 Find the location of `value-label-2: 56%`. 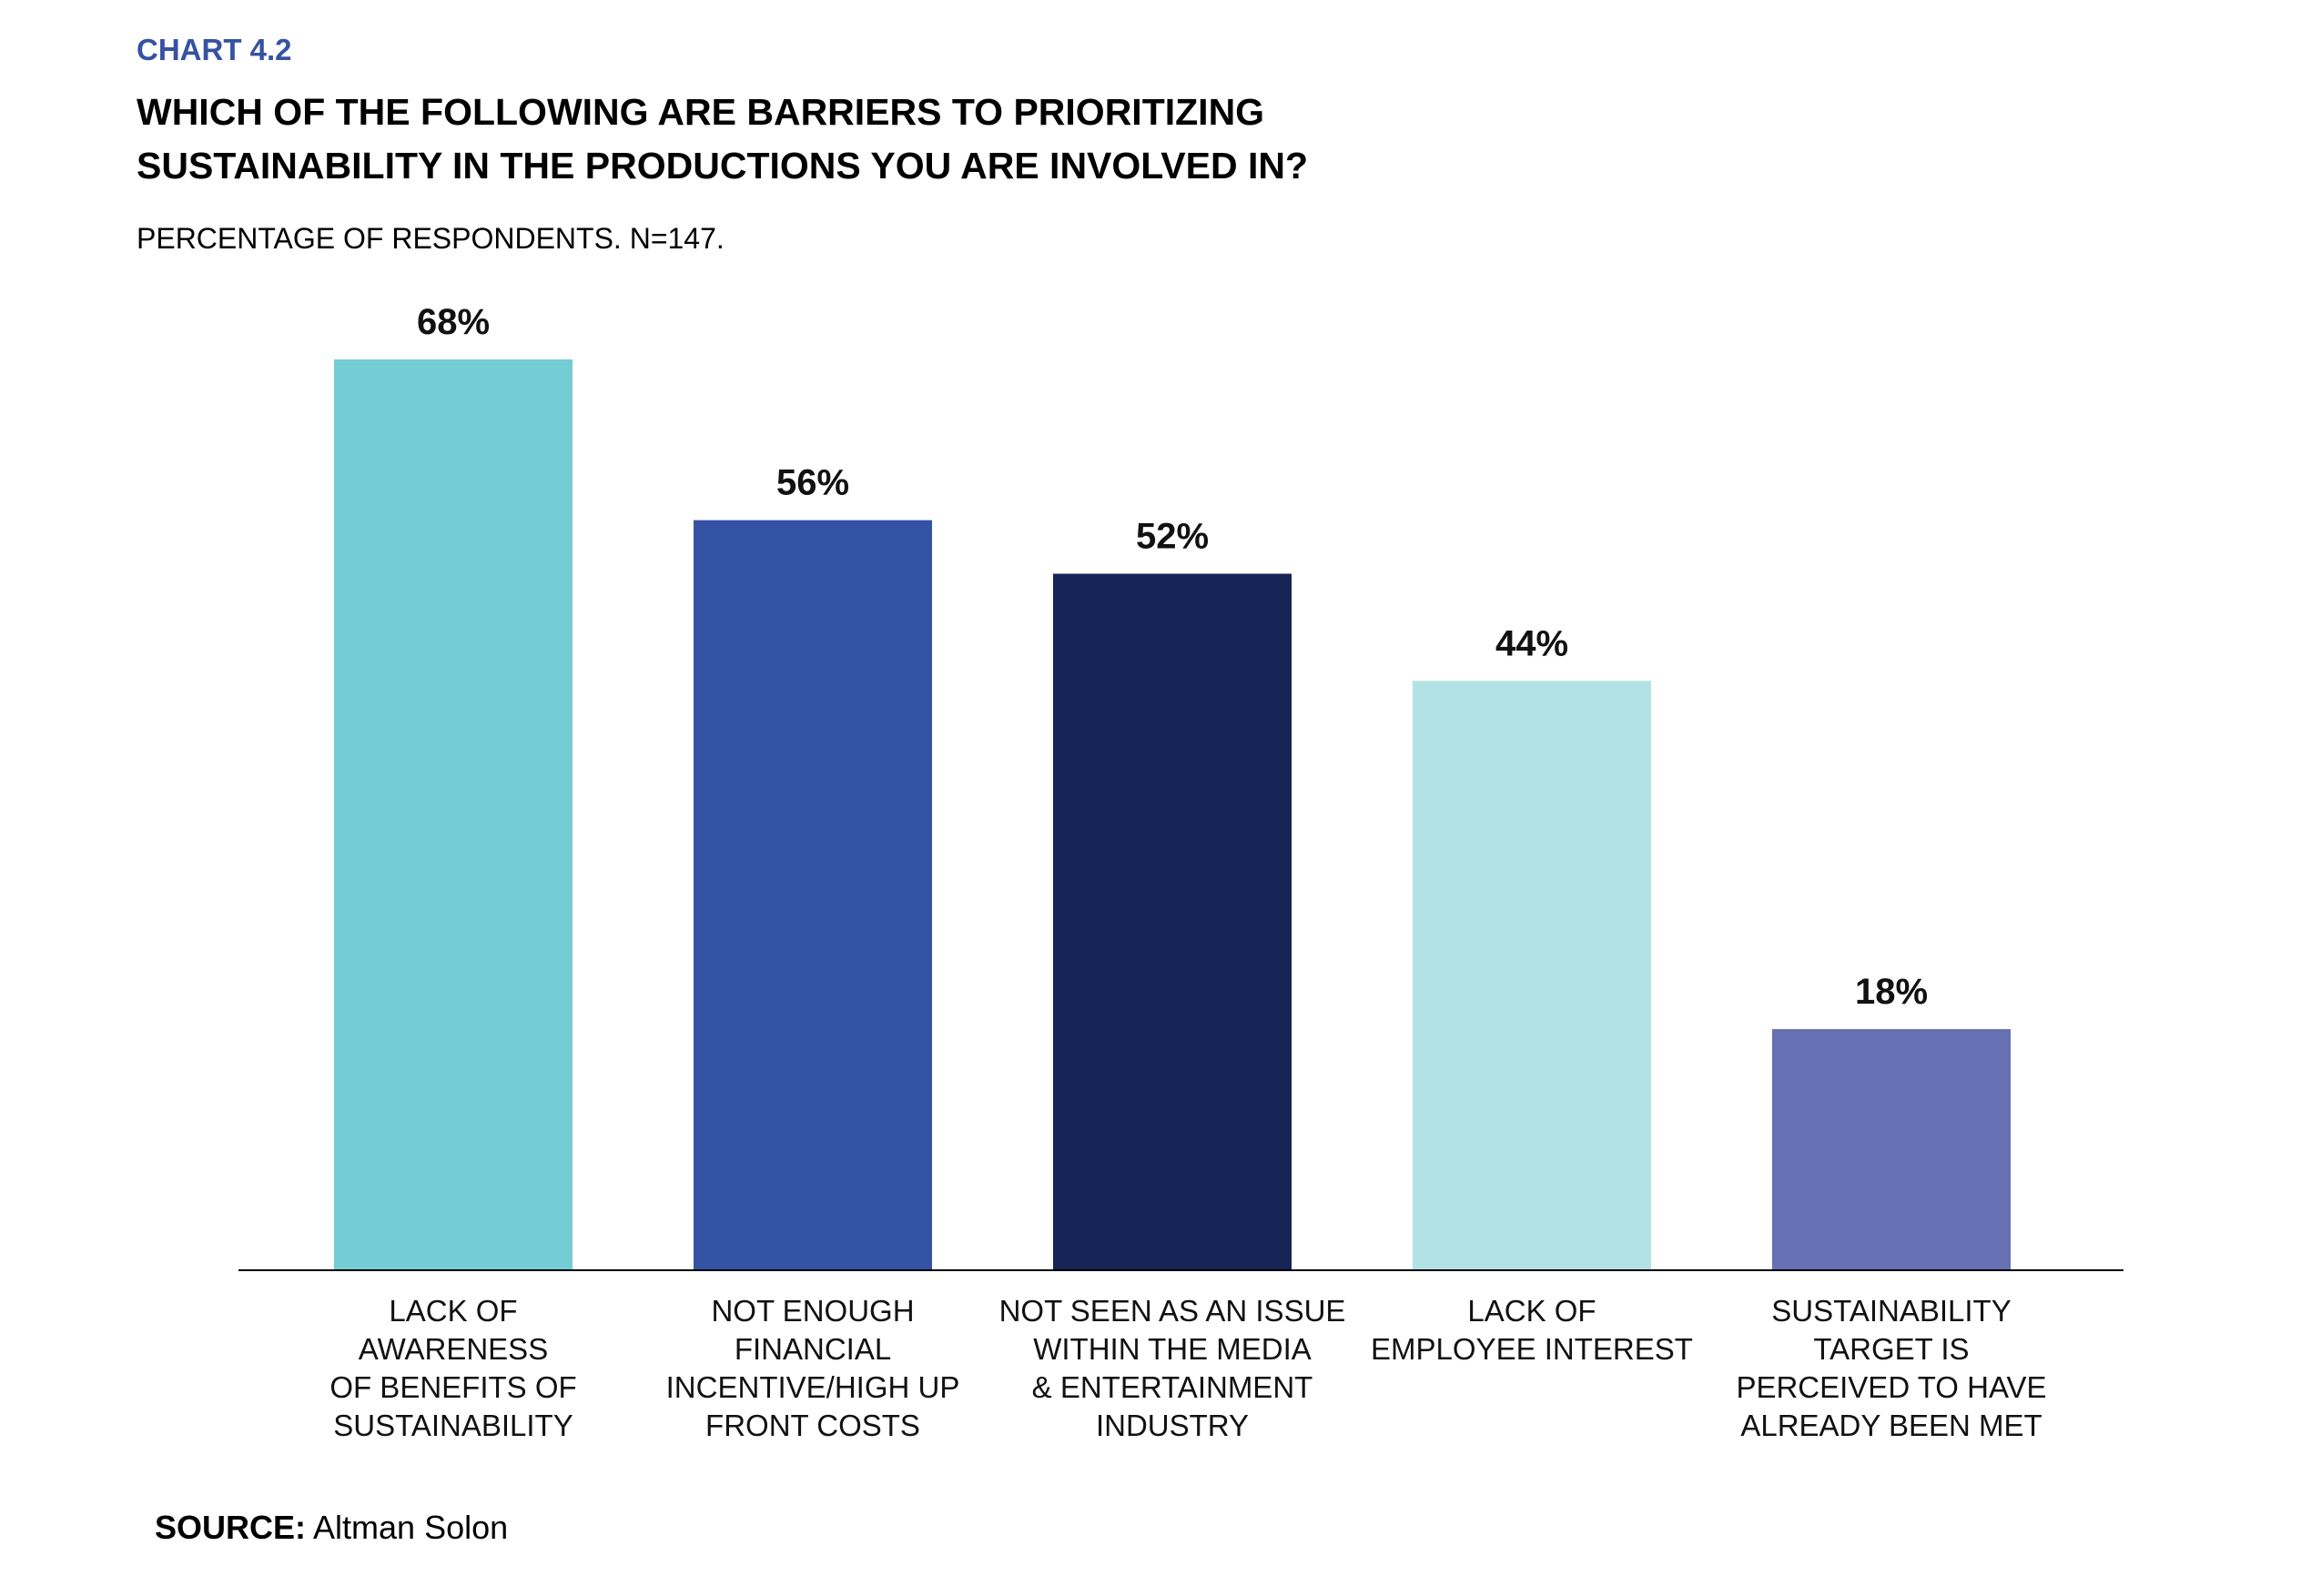

value-label-2: 56% is located at coordinates (812, 483).